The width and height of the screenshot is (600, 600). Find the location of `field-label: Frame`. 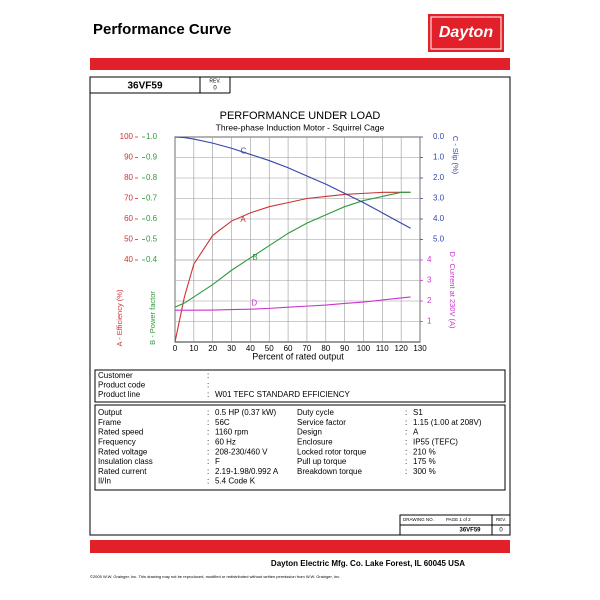

field-label: Frame is located at coordinates (110, 422).